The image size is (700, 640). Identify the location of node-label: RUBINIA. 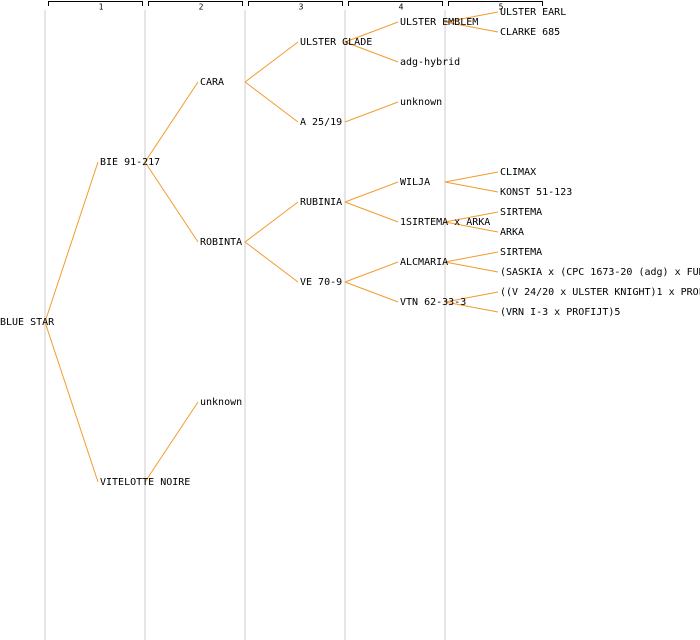
(321, 202).